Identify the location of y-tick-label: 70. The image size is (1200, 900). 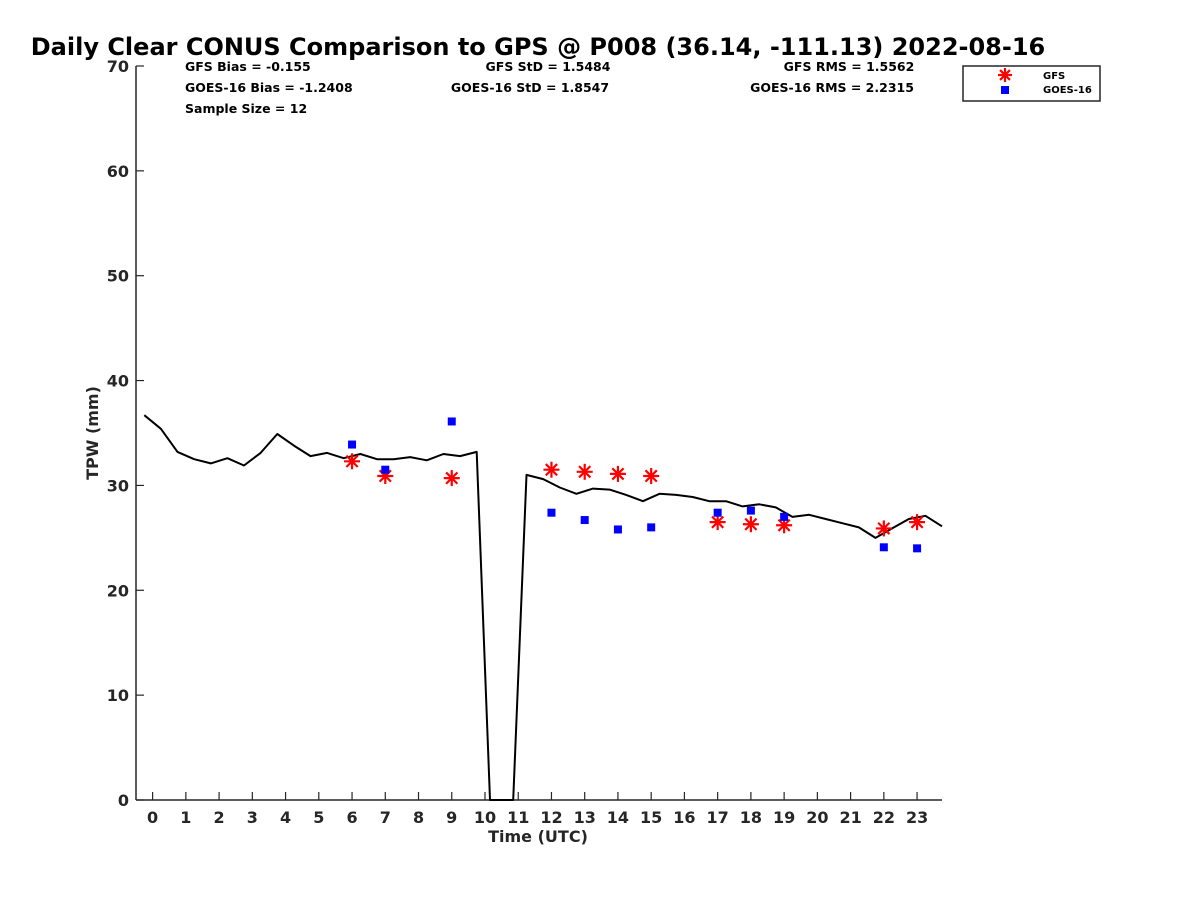
(118, 66).